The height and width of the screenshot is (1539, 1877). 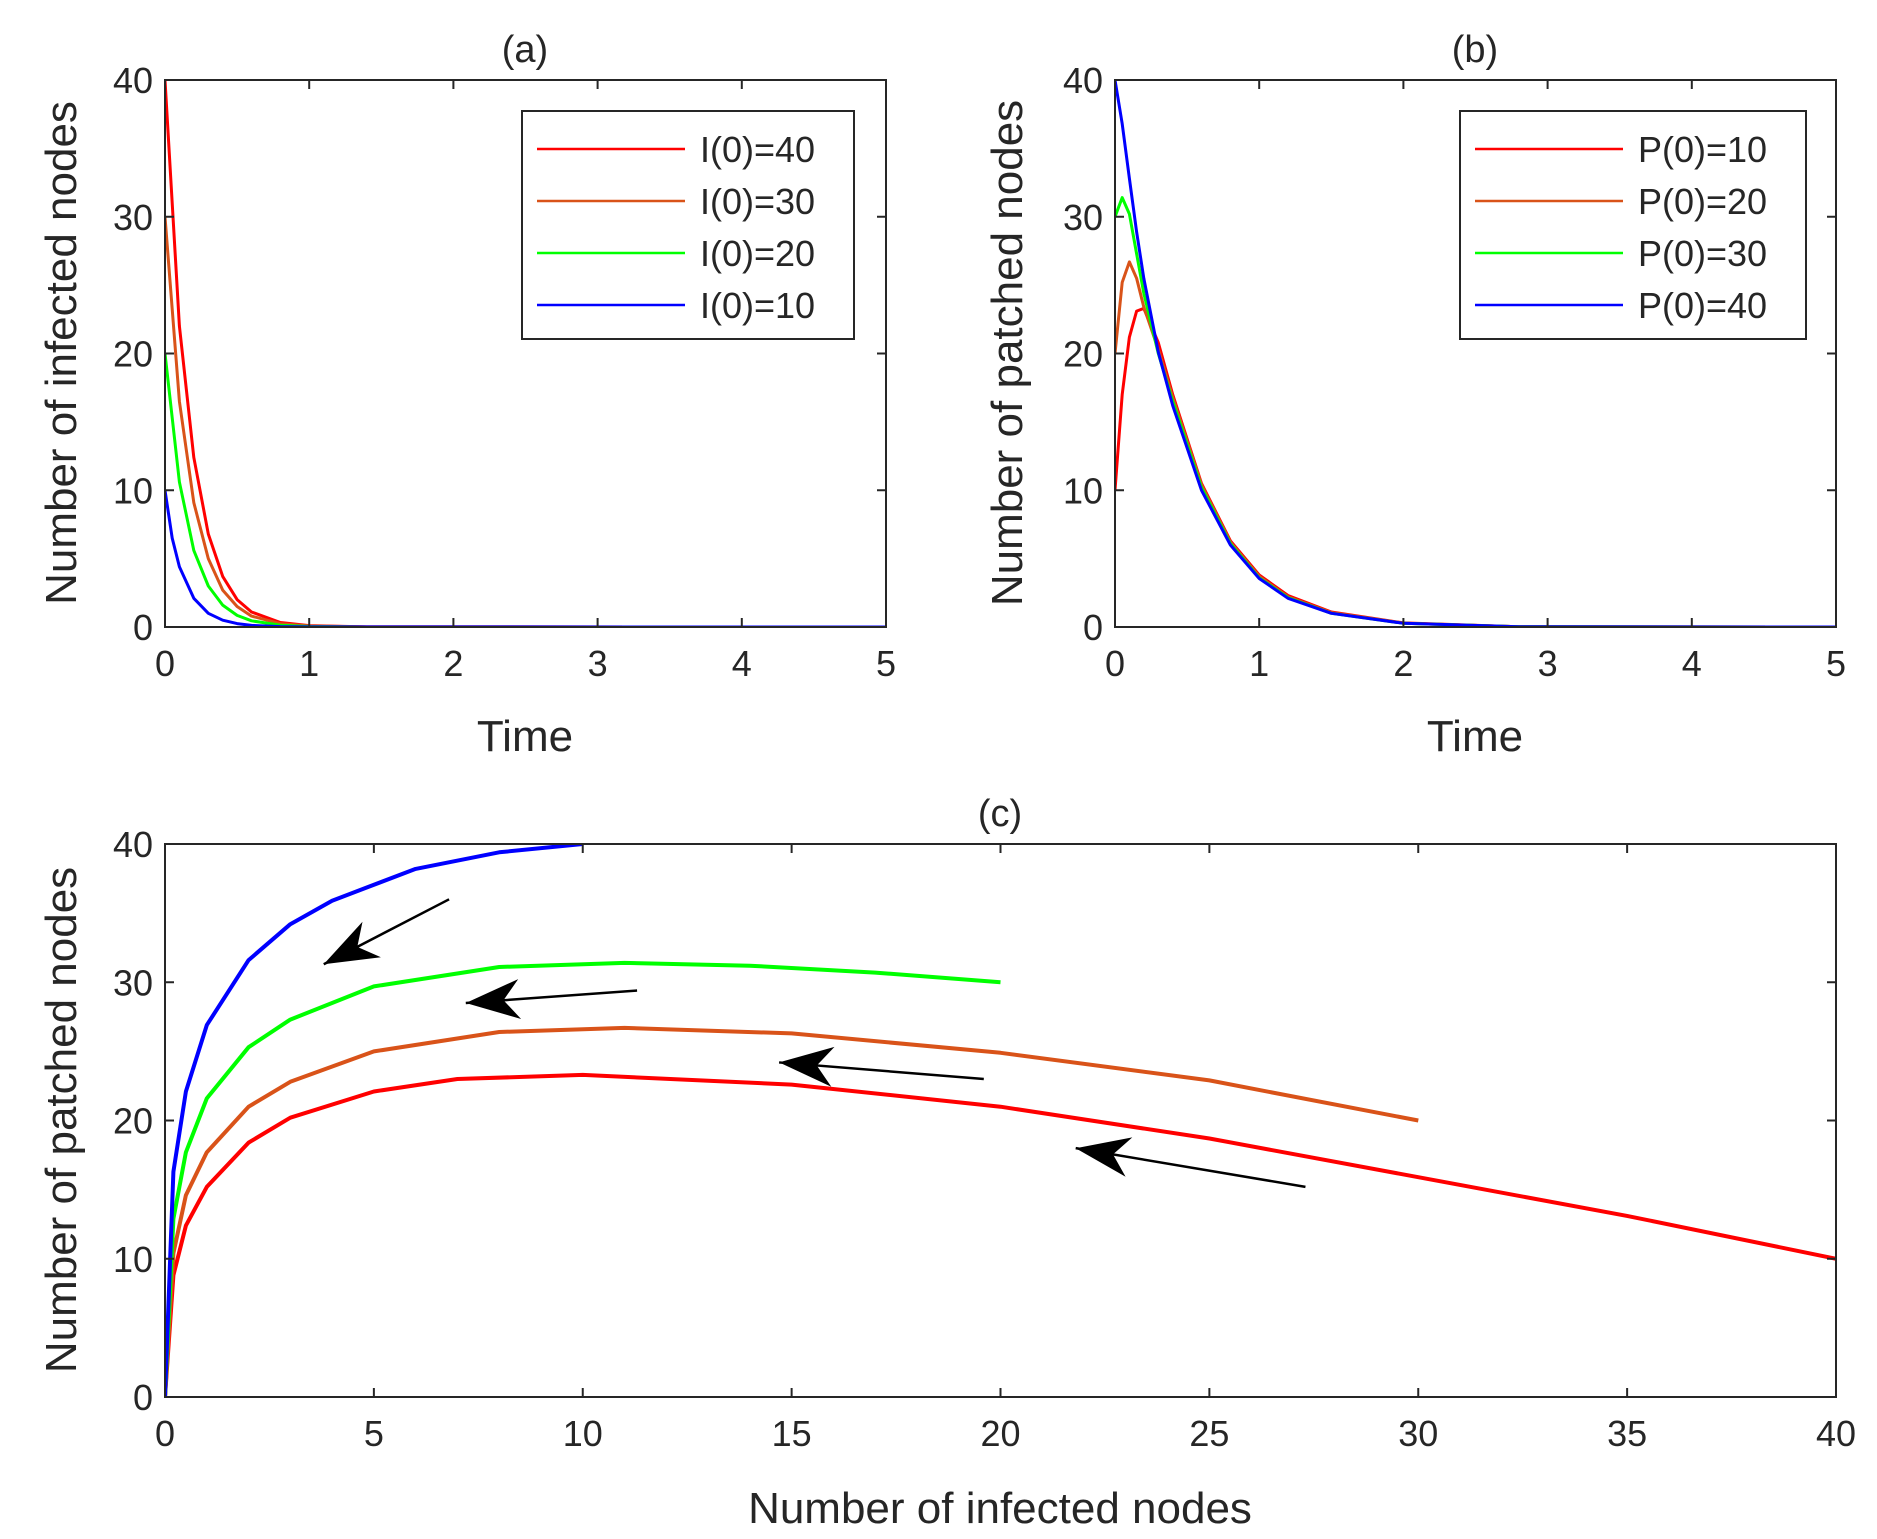 What do you see at coordinates (525, 736) in the screenshot?
I see `panel-a-xlabel: Time` at bounding box center [525, 736].